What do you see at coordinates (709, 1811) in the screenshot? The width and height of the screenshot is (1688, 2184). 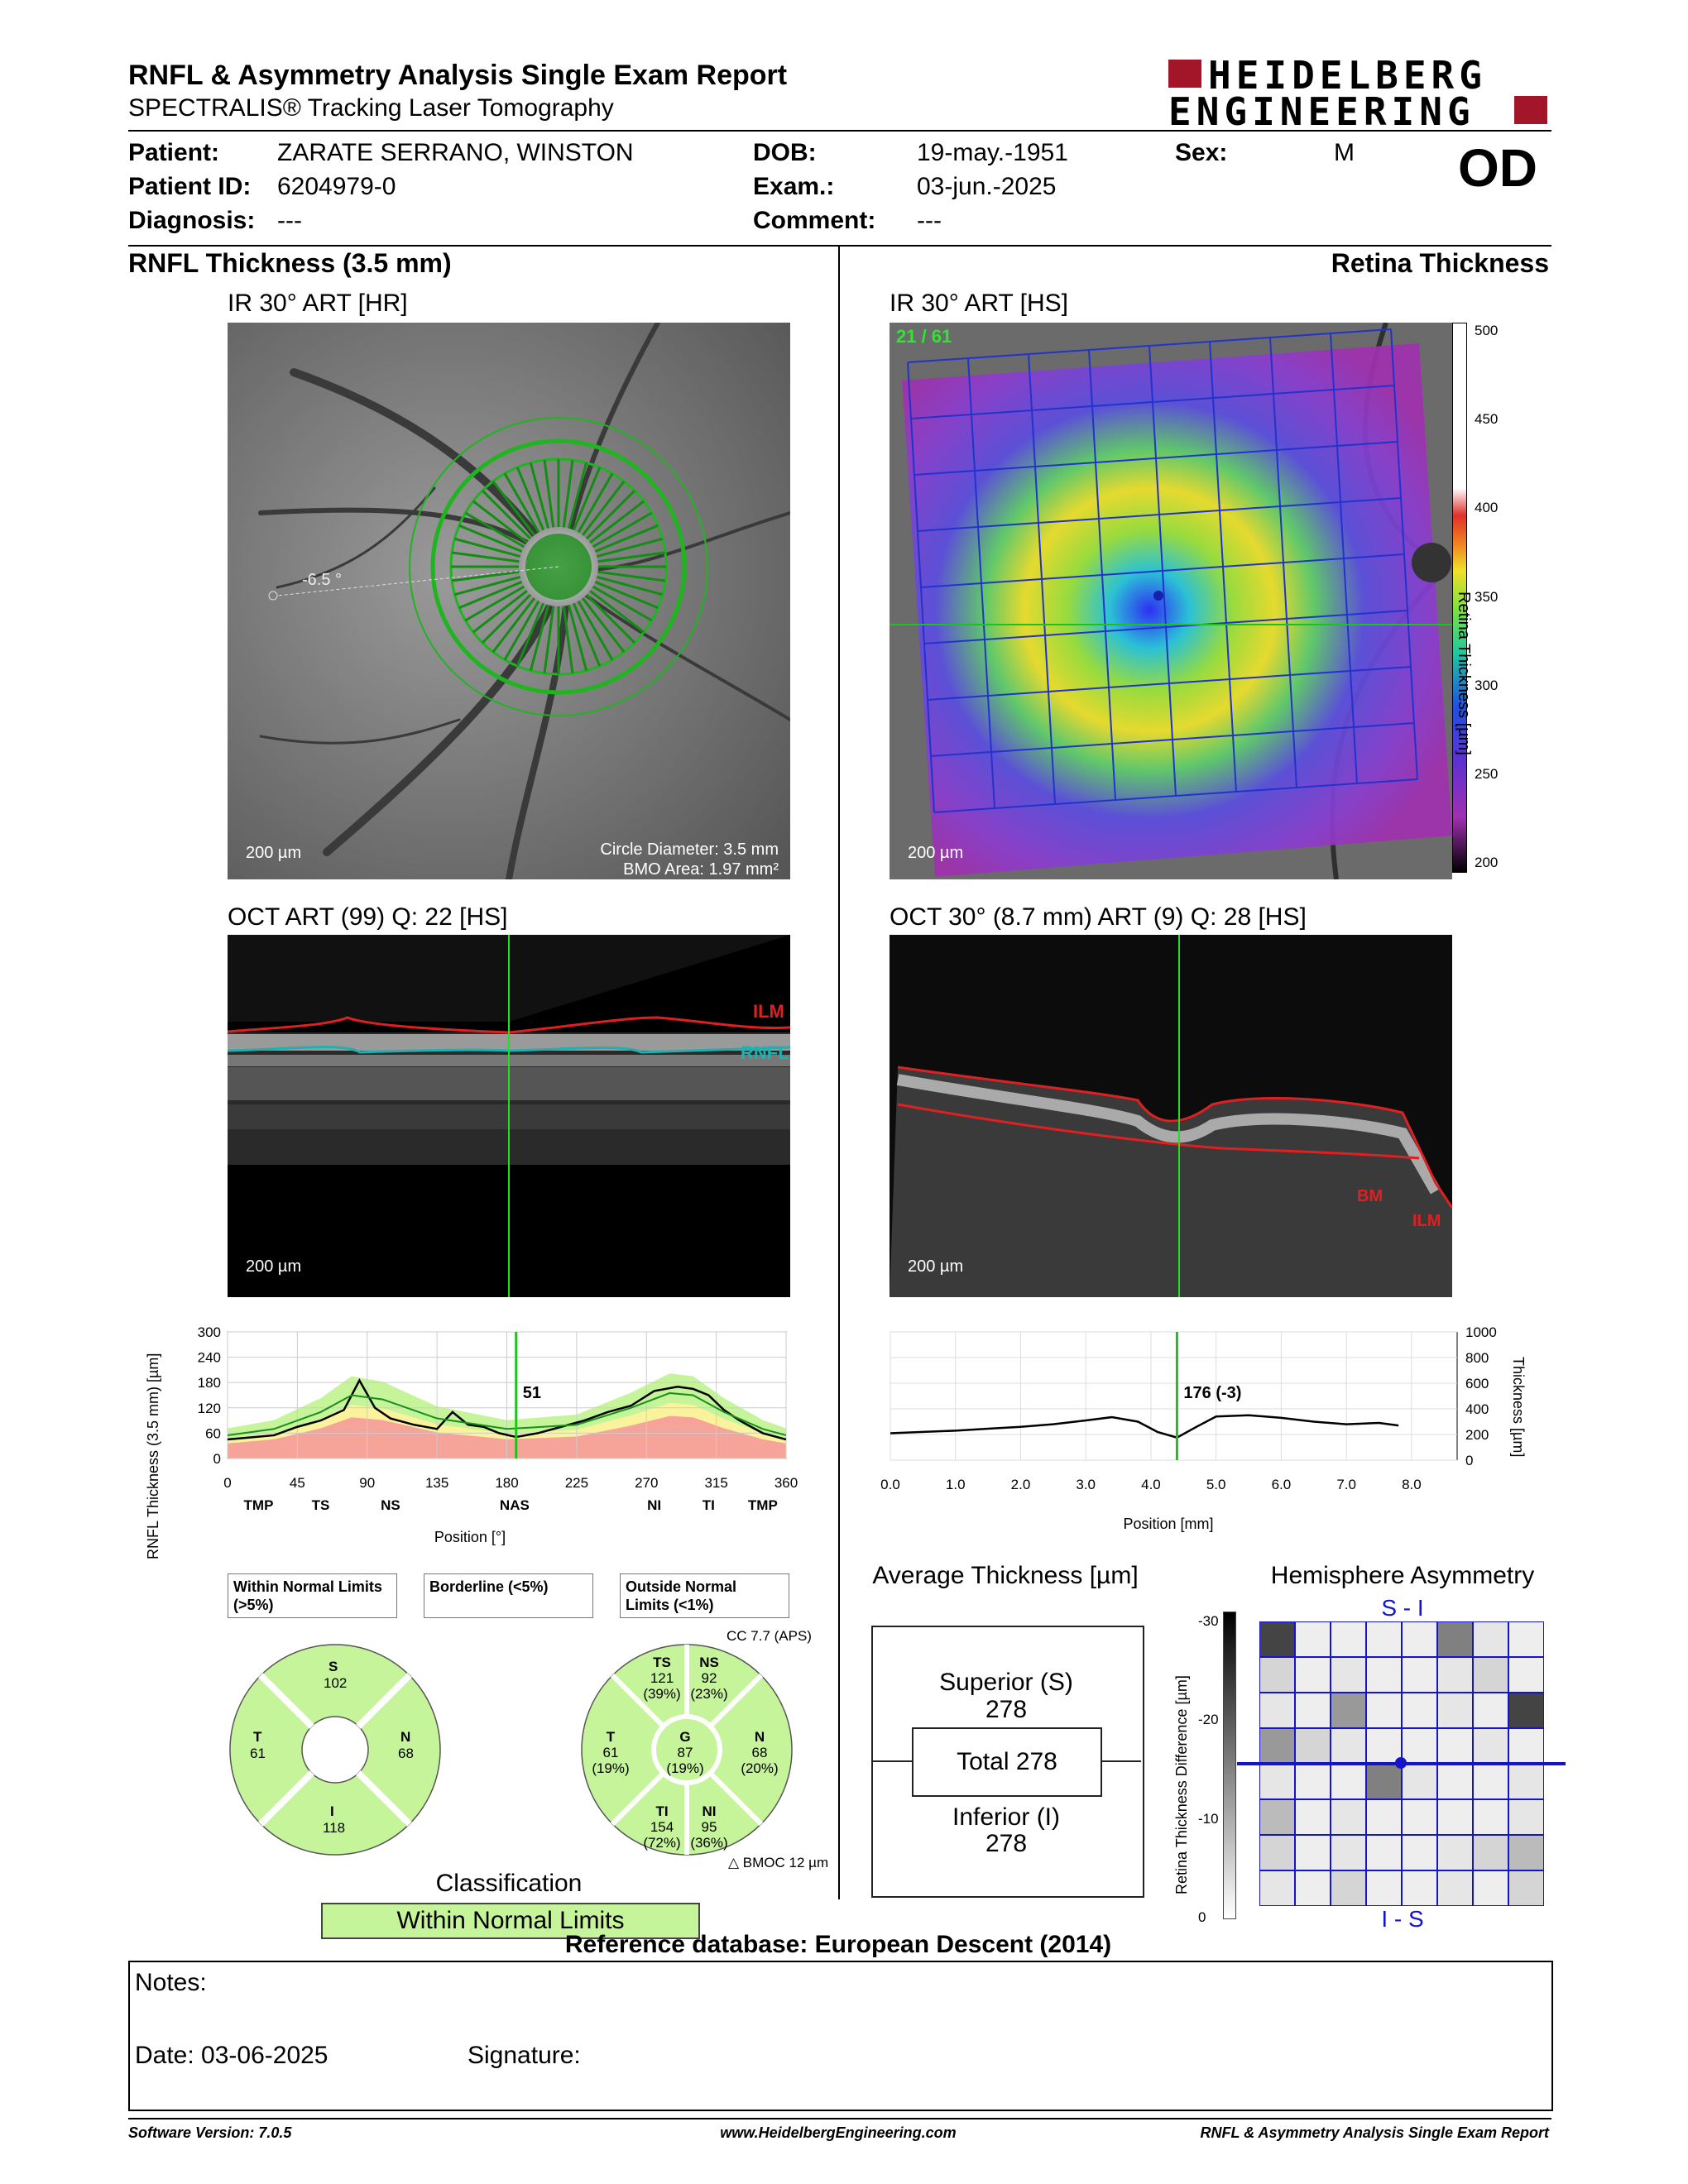 I see `sector-ni-label: NI` at bounding box center [709, 1811].